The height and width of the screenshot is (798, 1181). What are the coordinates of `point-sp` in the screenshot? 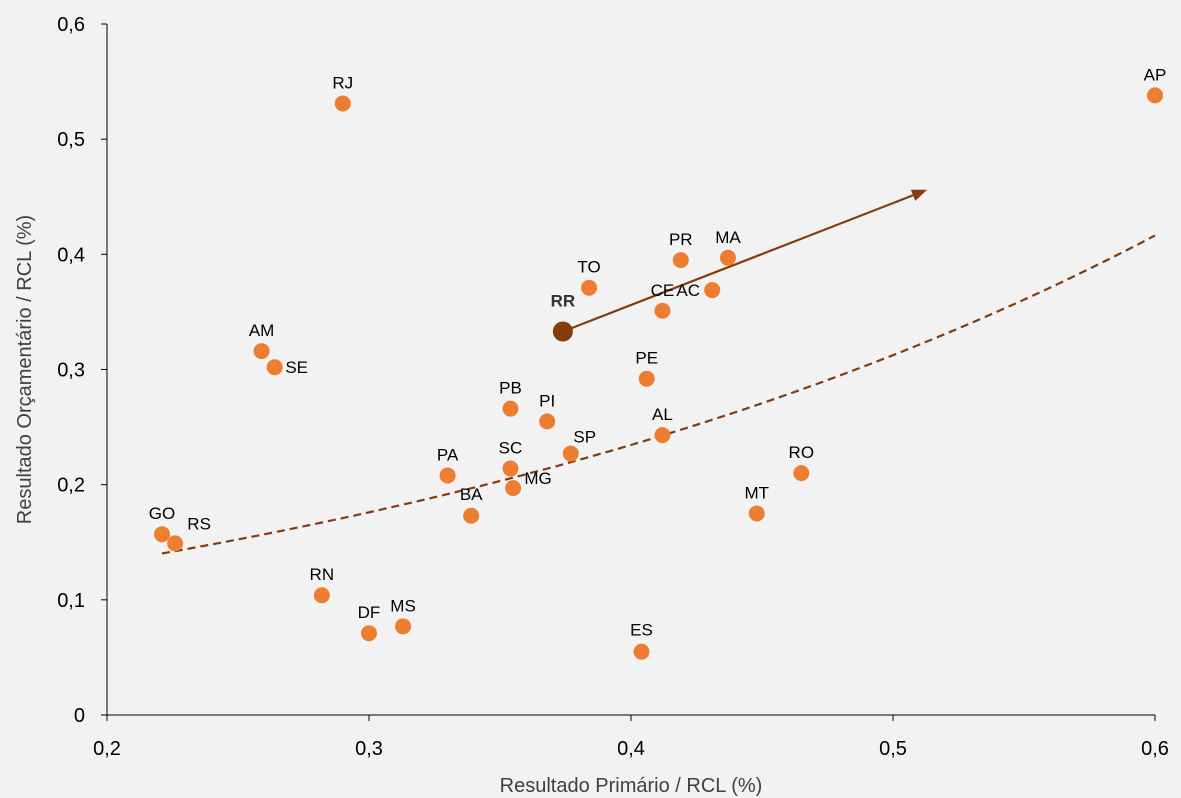 It's located at (570, 453).